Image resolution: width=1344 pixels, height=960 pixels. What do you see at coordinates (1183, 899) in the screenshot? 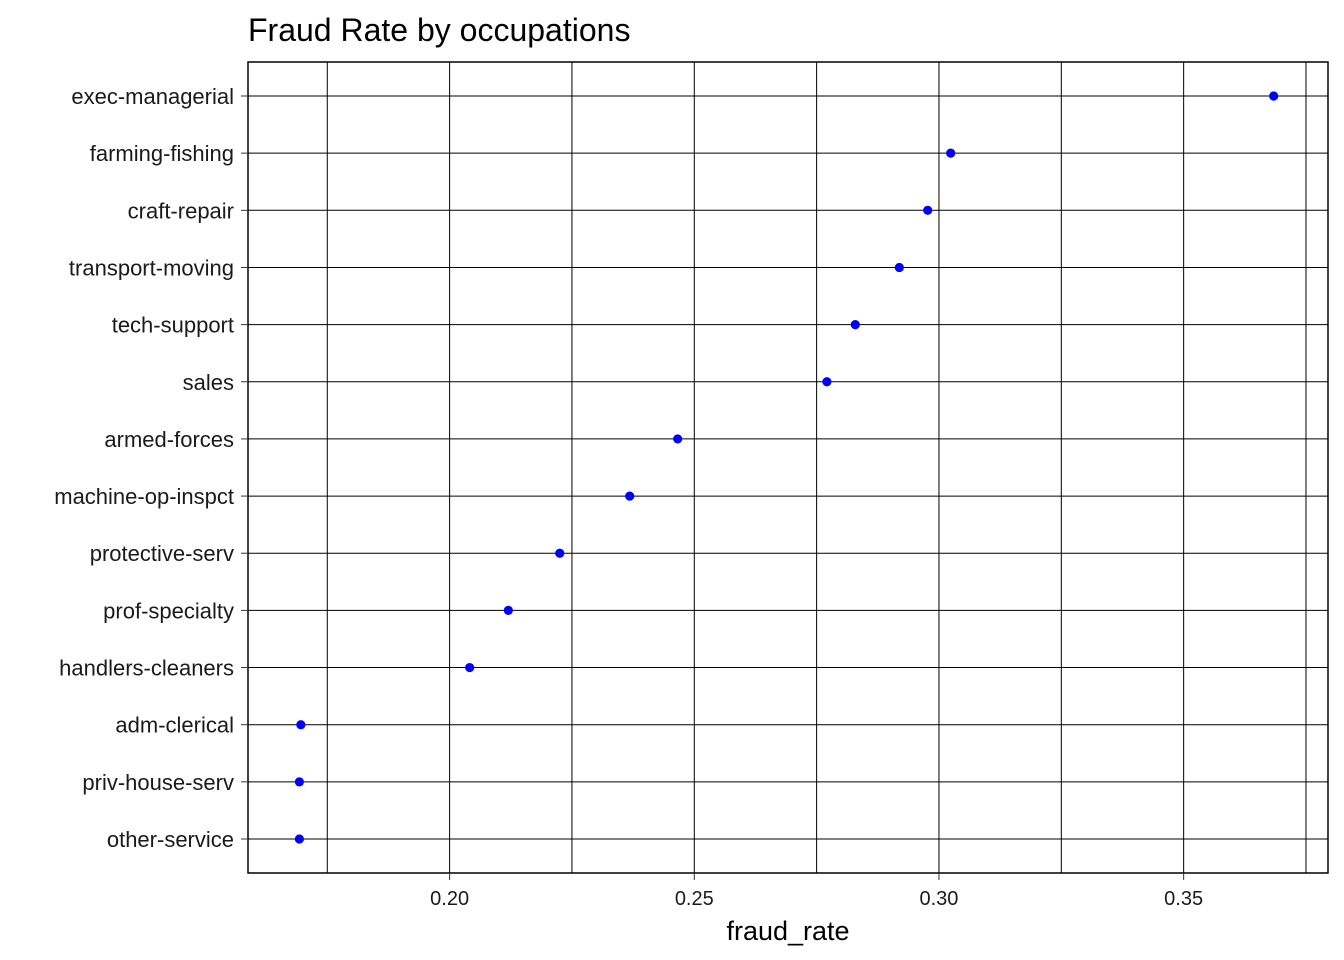
I see `x-tick-label: 0.35` at bounding box center [1183, 899].